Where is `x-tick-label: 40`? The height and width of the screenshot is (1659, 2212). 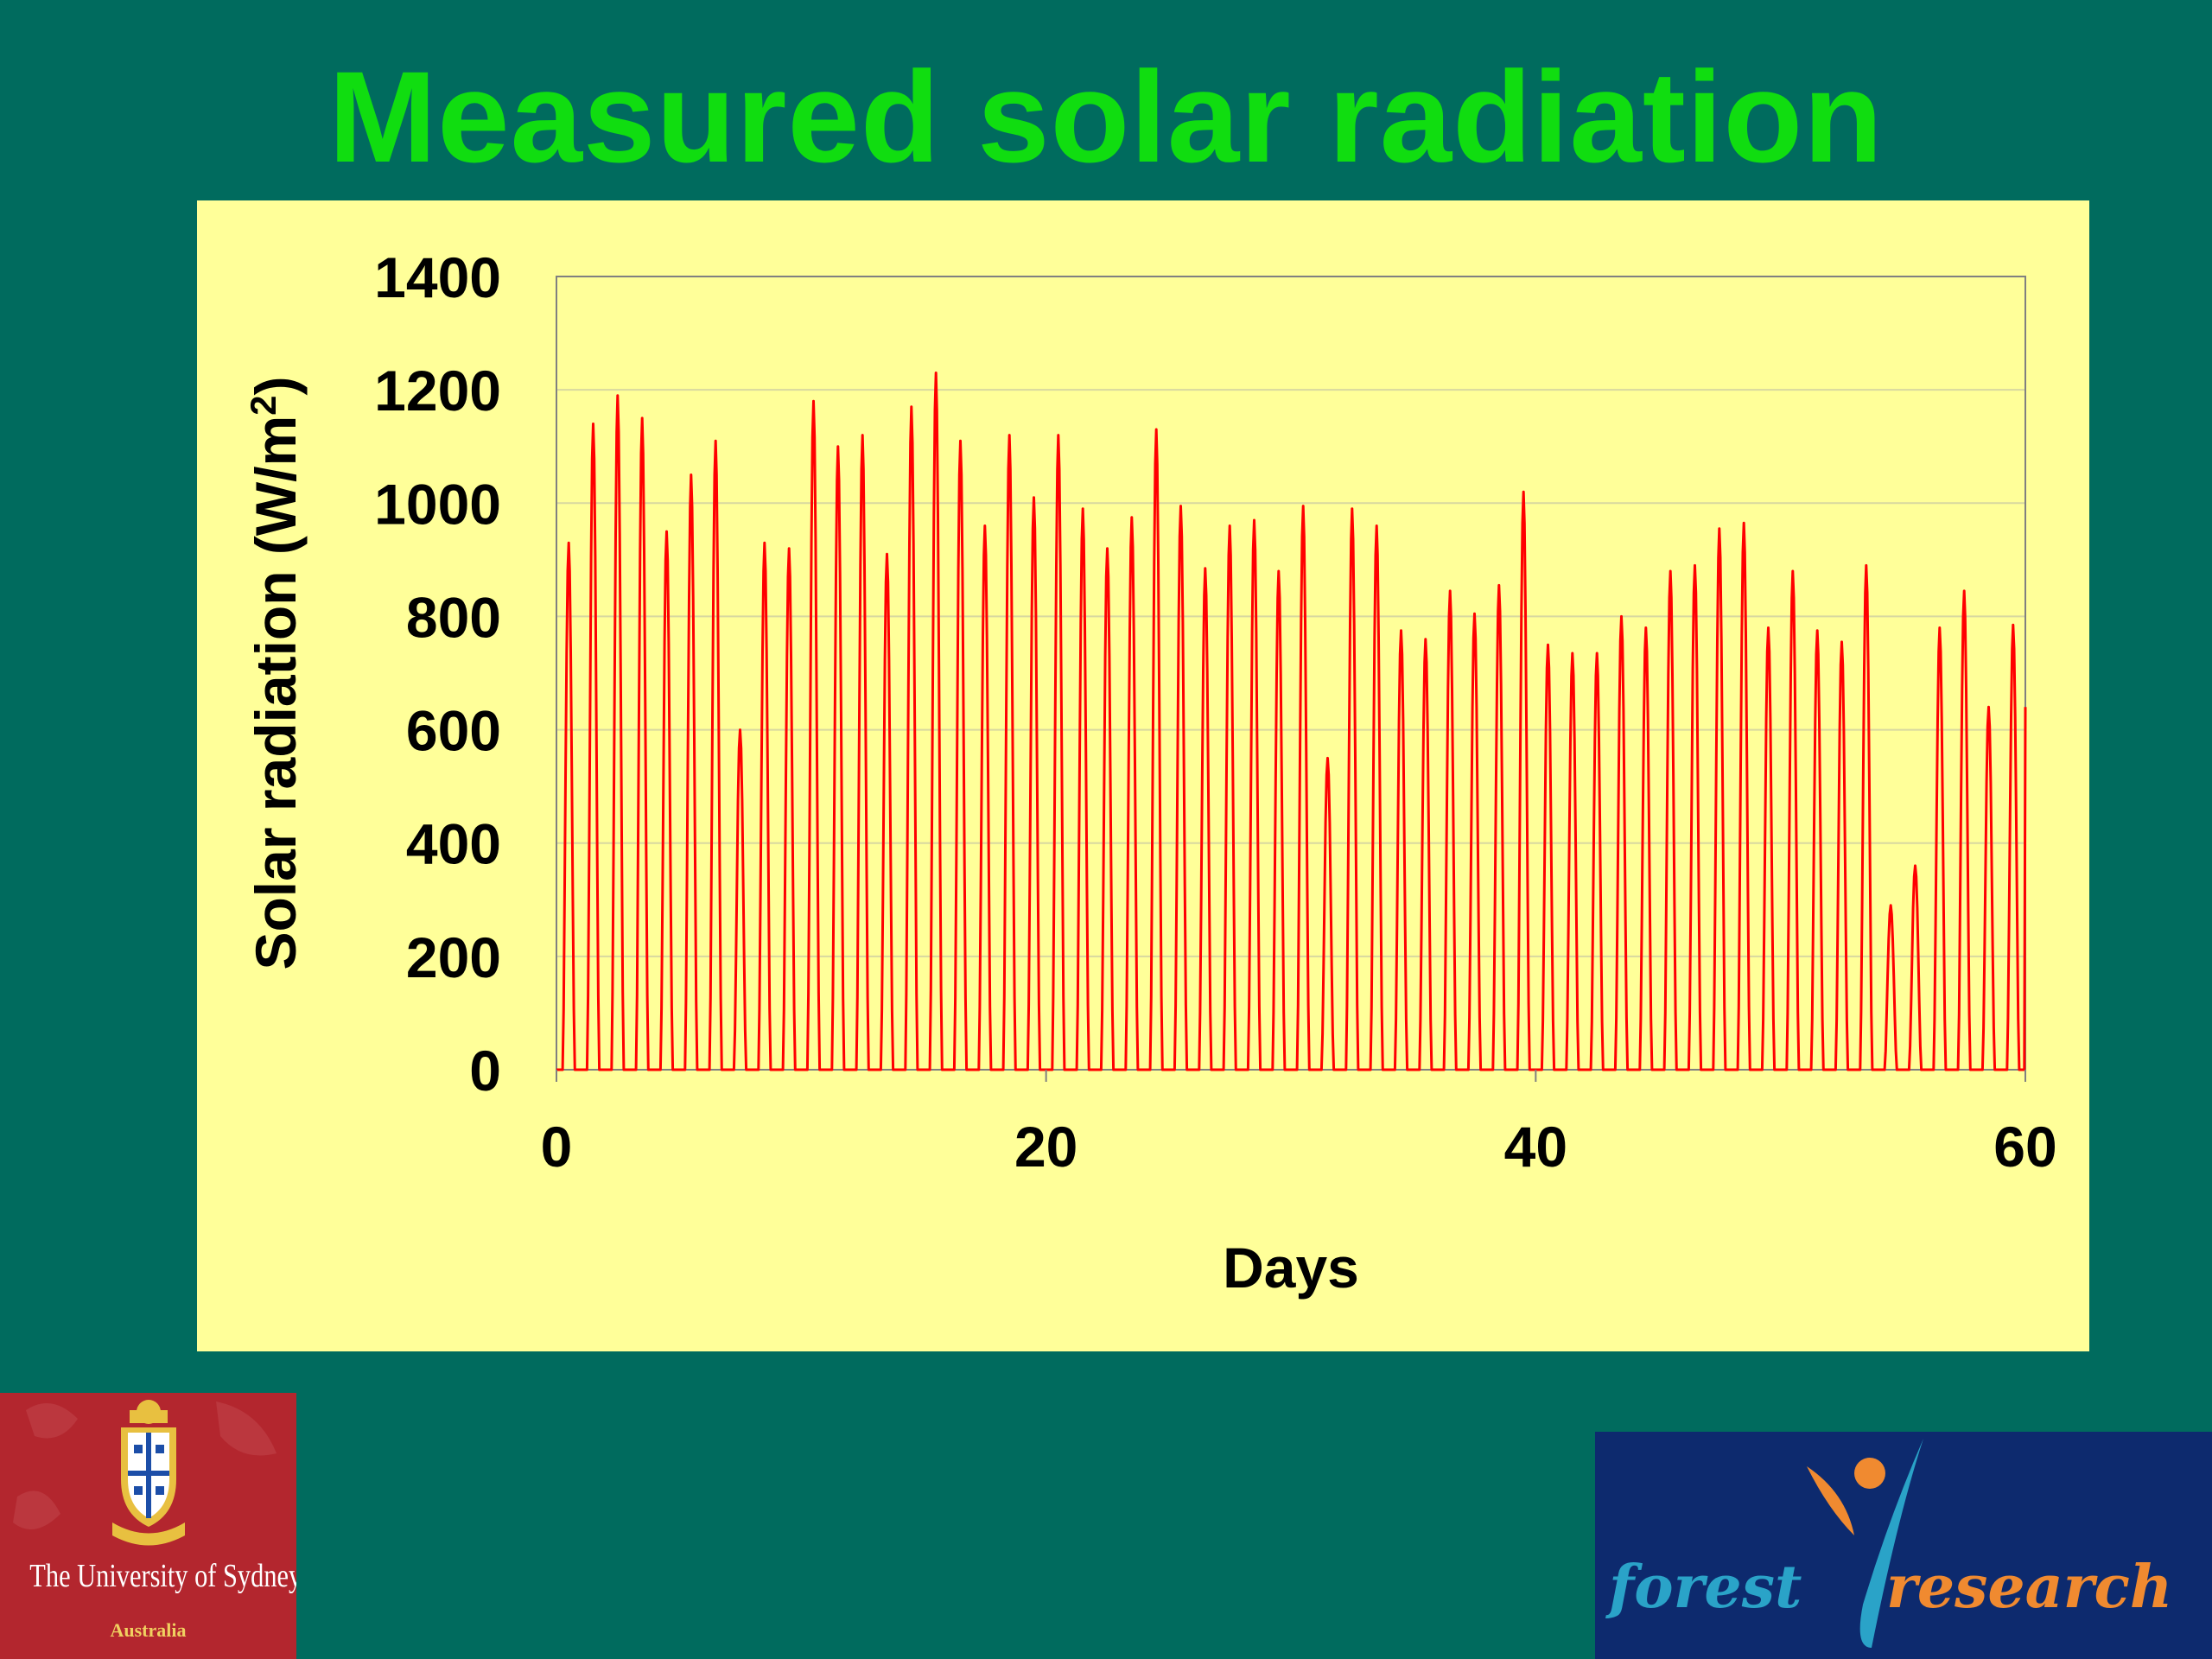
x-tick-label: 40 is located at coordinates (1535, 1147).